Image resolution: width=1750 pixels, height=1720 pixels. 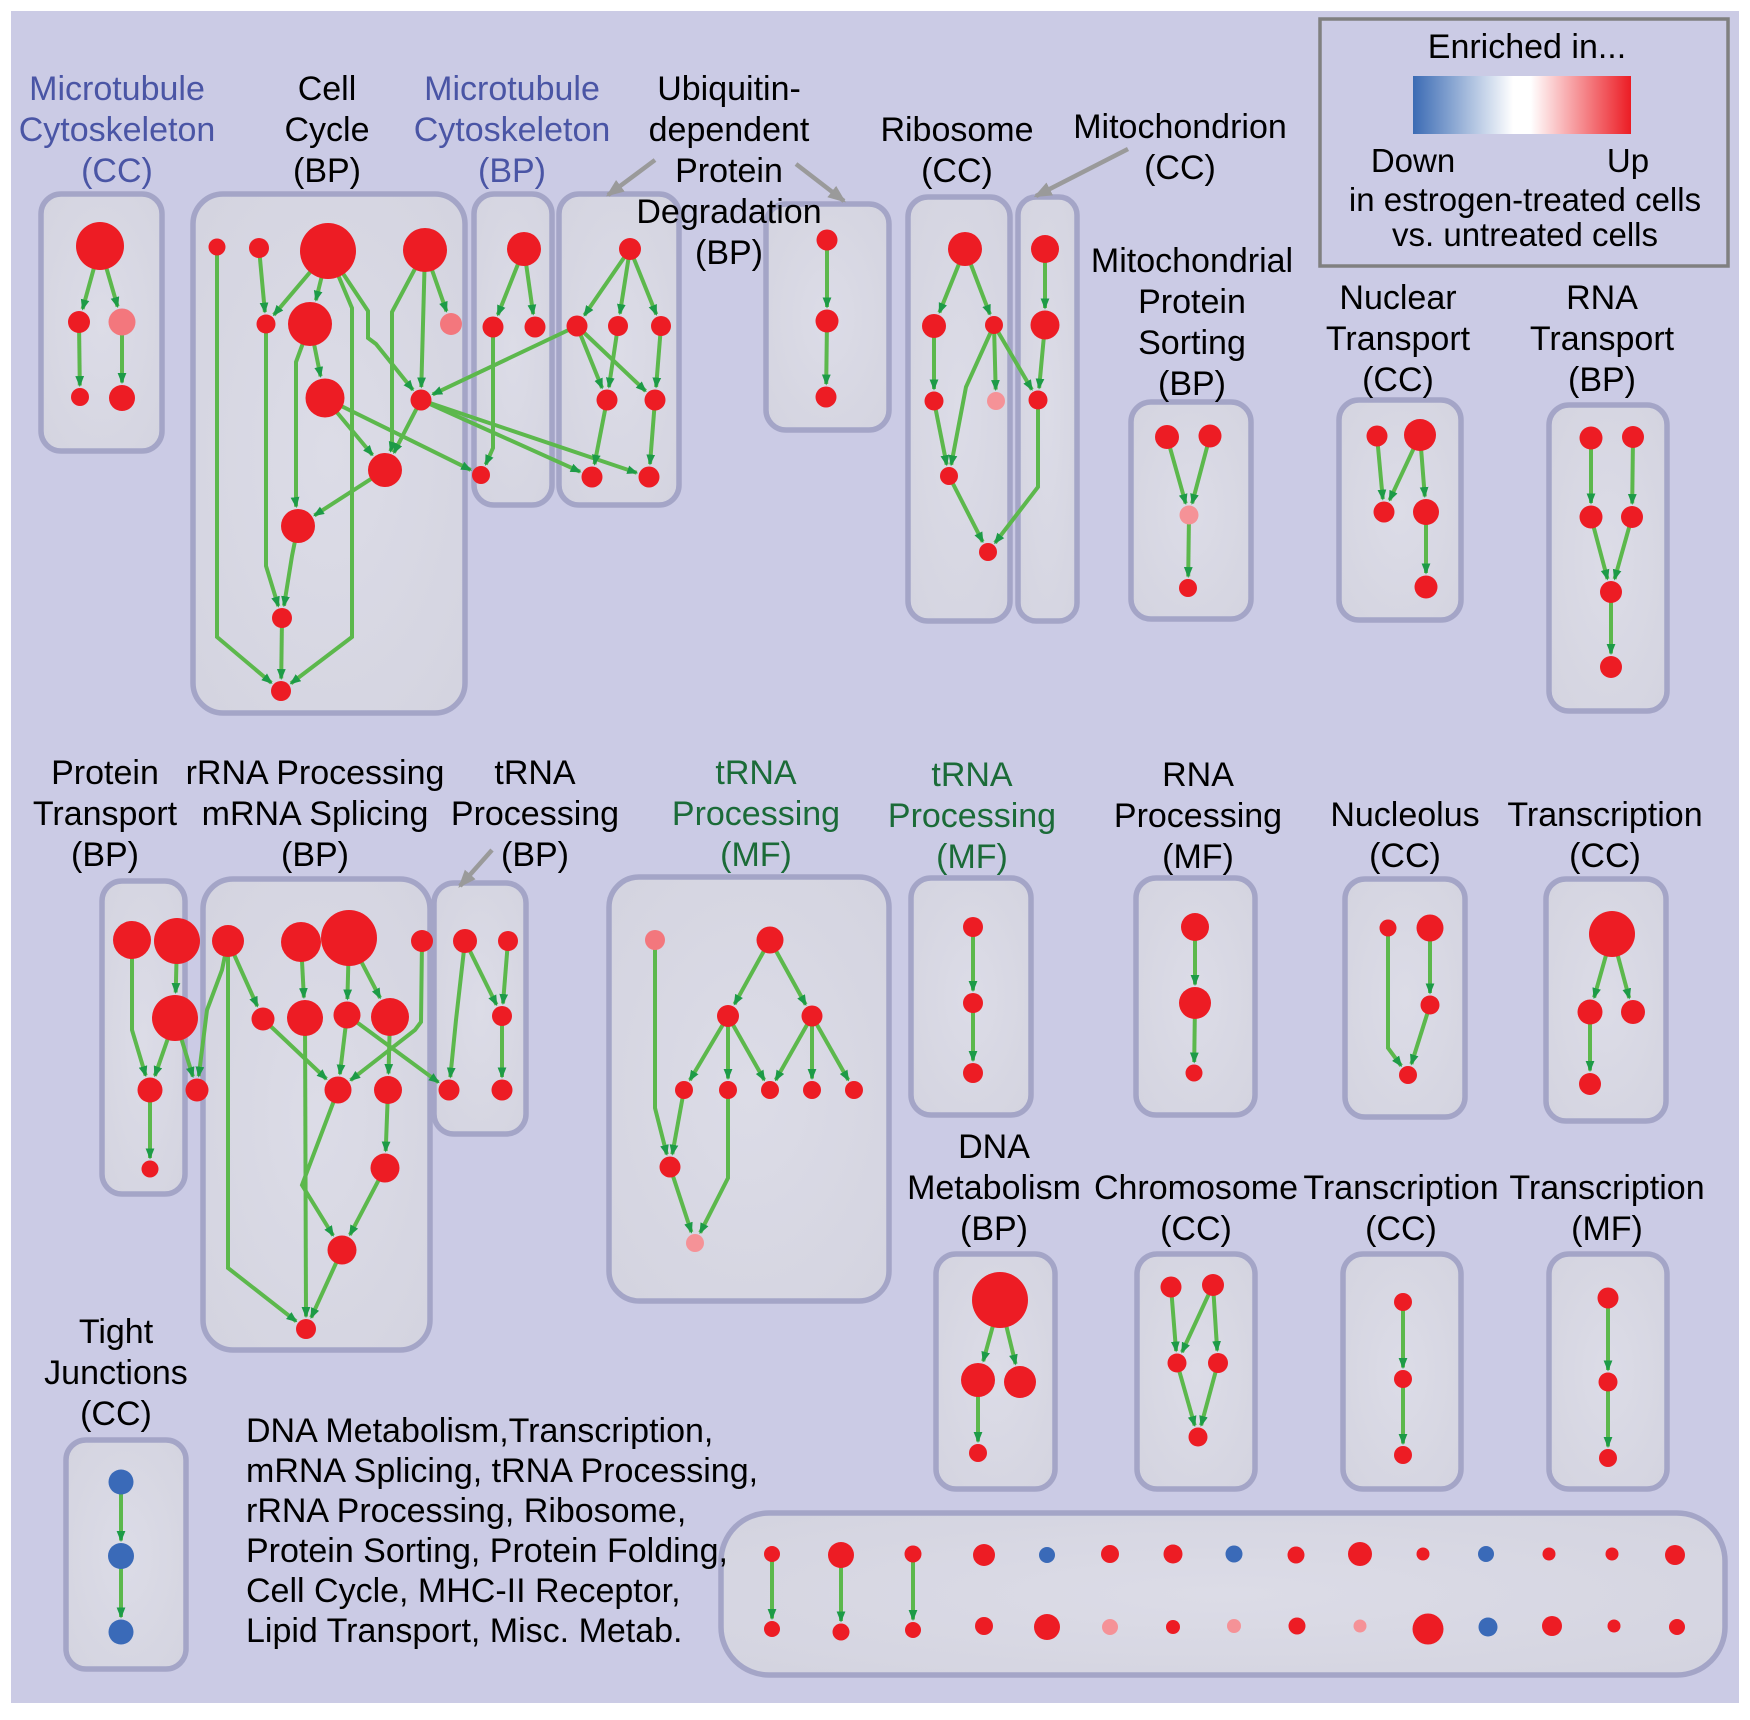 What do you see at coordinates (1196, 1188) in the screenshot?
I see `svg-text: Chromosome` at bounding box center [1196, 1188].